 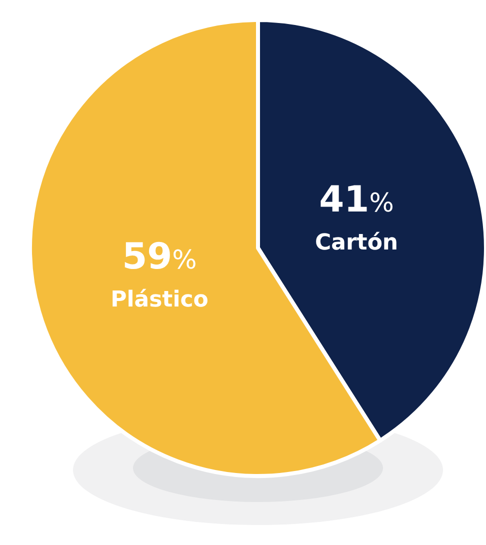 What do you see at coordinates (356, 199) in the screenshot?
I see `data-label: 41%` at bounding box center [356, 199].